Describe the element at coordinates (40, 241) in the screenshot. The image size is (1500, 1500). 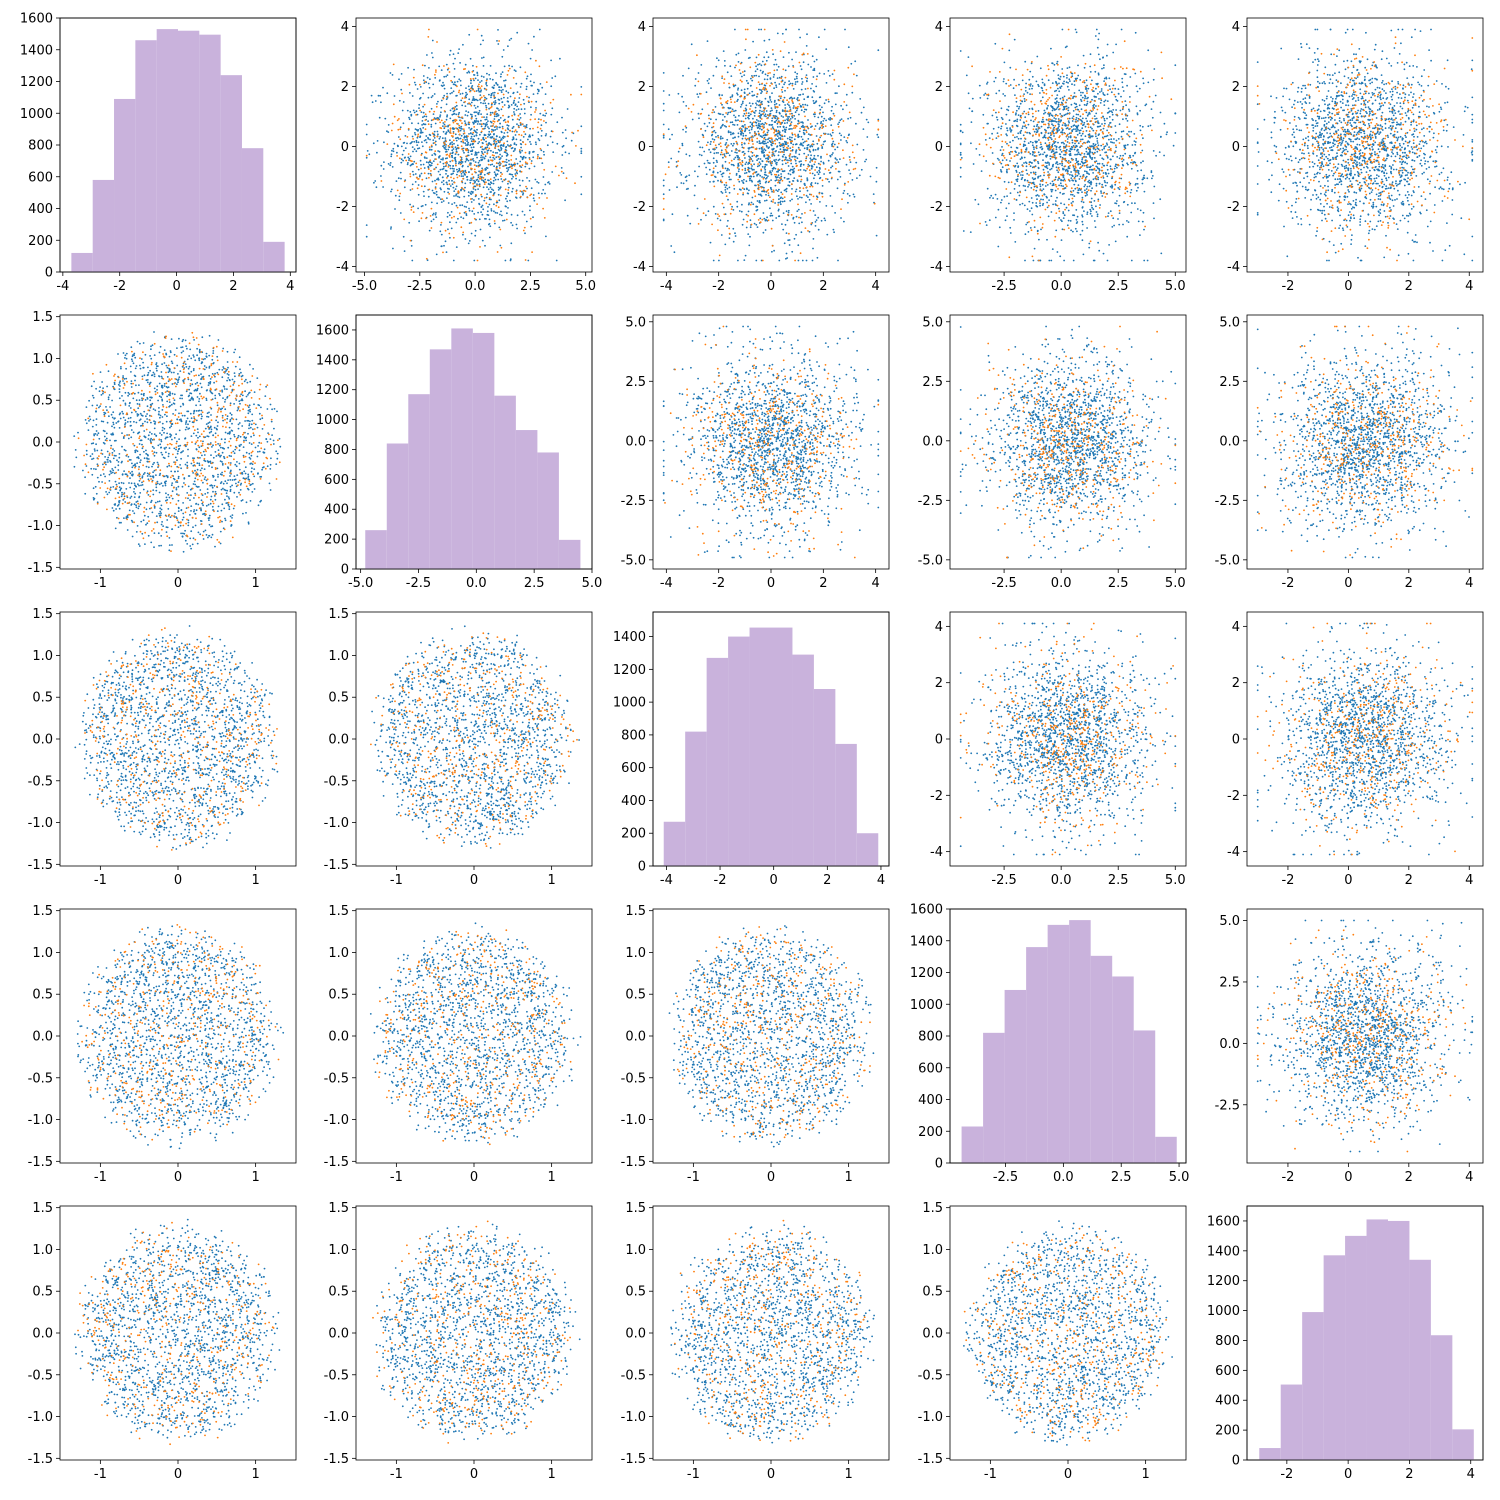
I see `panel-0-0-y-tick-label: 200` at that location.